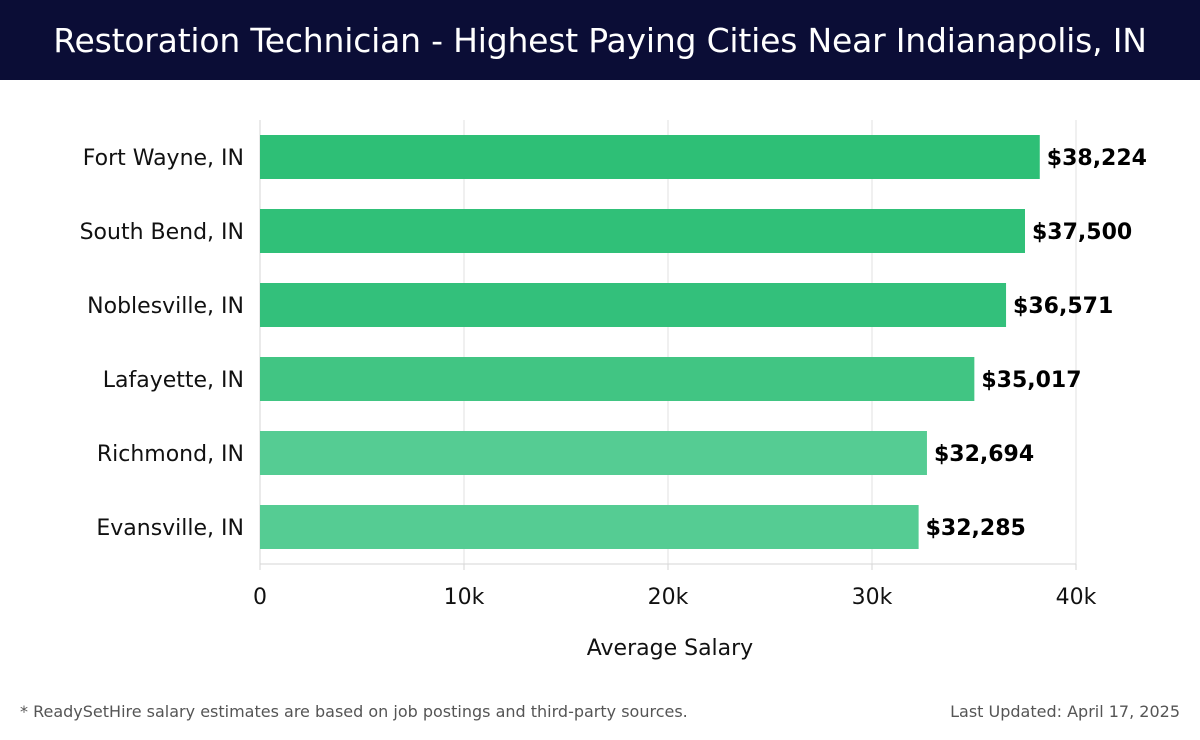 The height and width of the screenshot is (740, 1200). I want to click on x-tick-label: 0, so click(260, 597).